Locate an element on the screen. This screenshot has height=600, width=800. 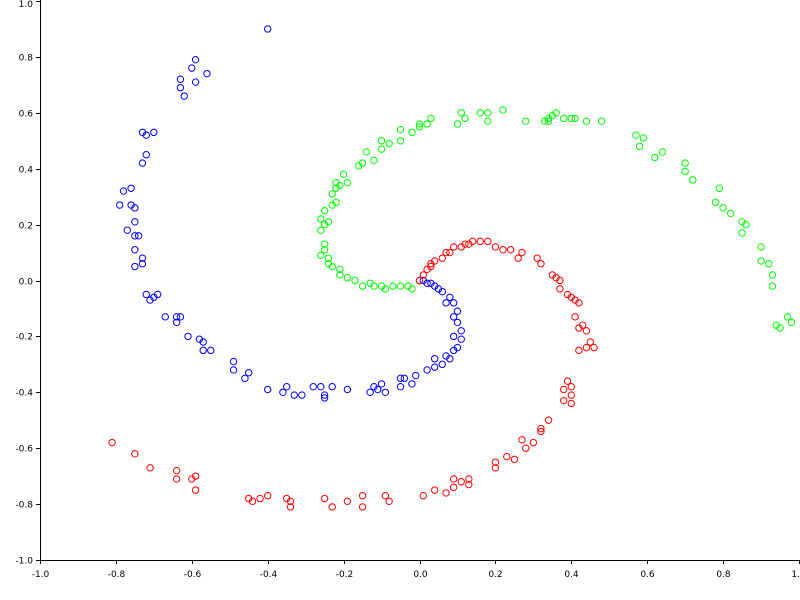
x-tick-label: -0.4 is located at coordinates (269, 575).